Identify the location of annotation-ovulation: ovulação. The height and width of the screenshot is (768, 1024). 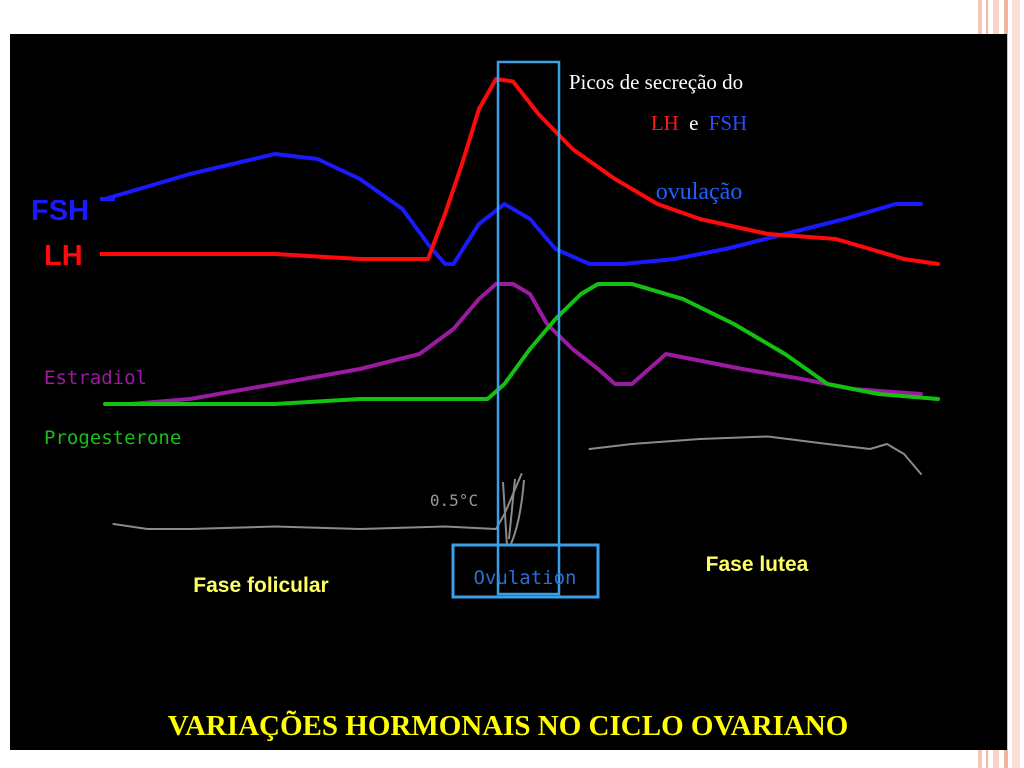
(699, 192).